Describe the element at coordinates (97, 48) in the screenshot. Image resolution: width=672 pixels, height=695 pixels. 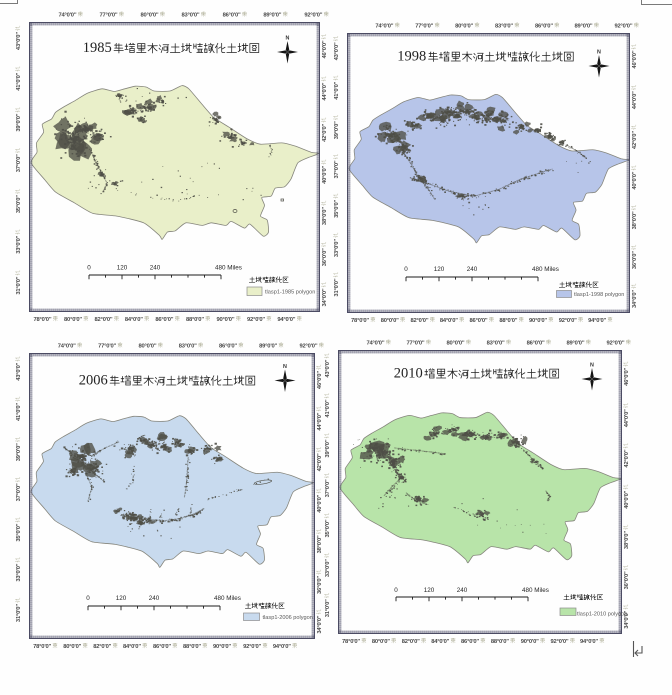
I see `svg-text: 1985` at that location.